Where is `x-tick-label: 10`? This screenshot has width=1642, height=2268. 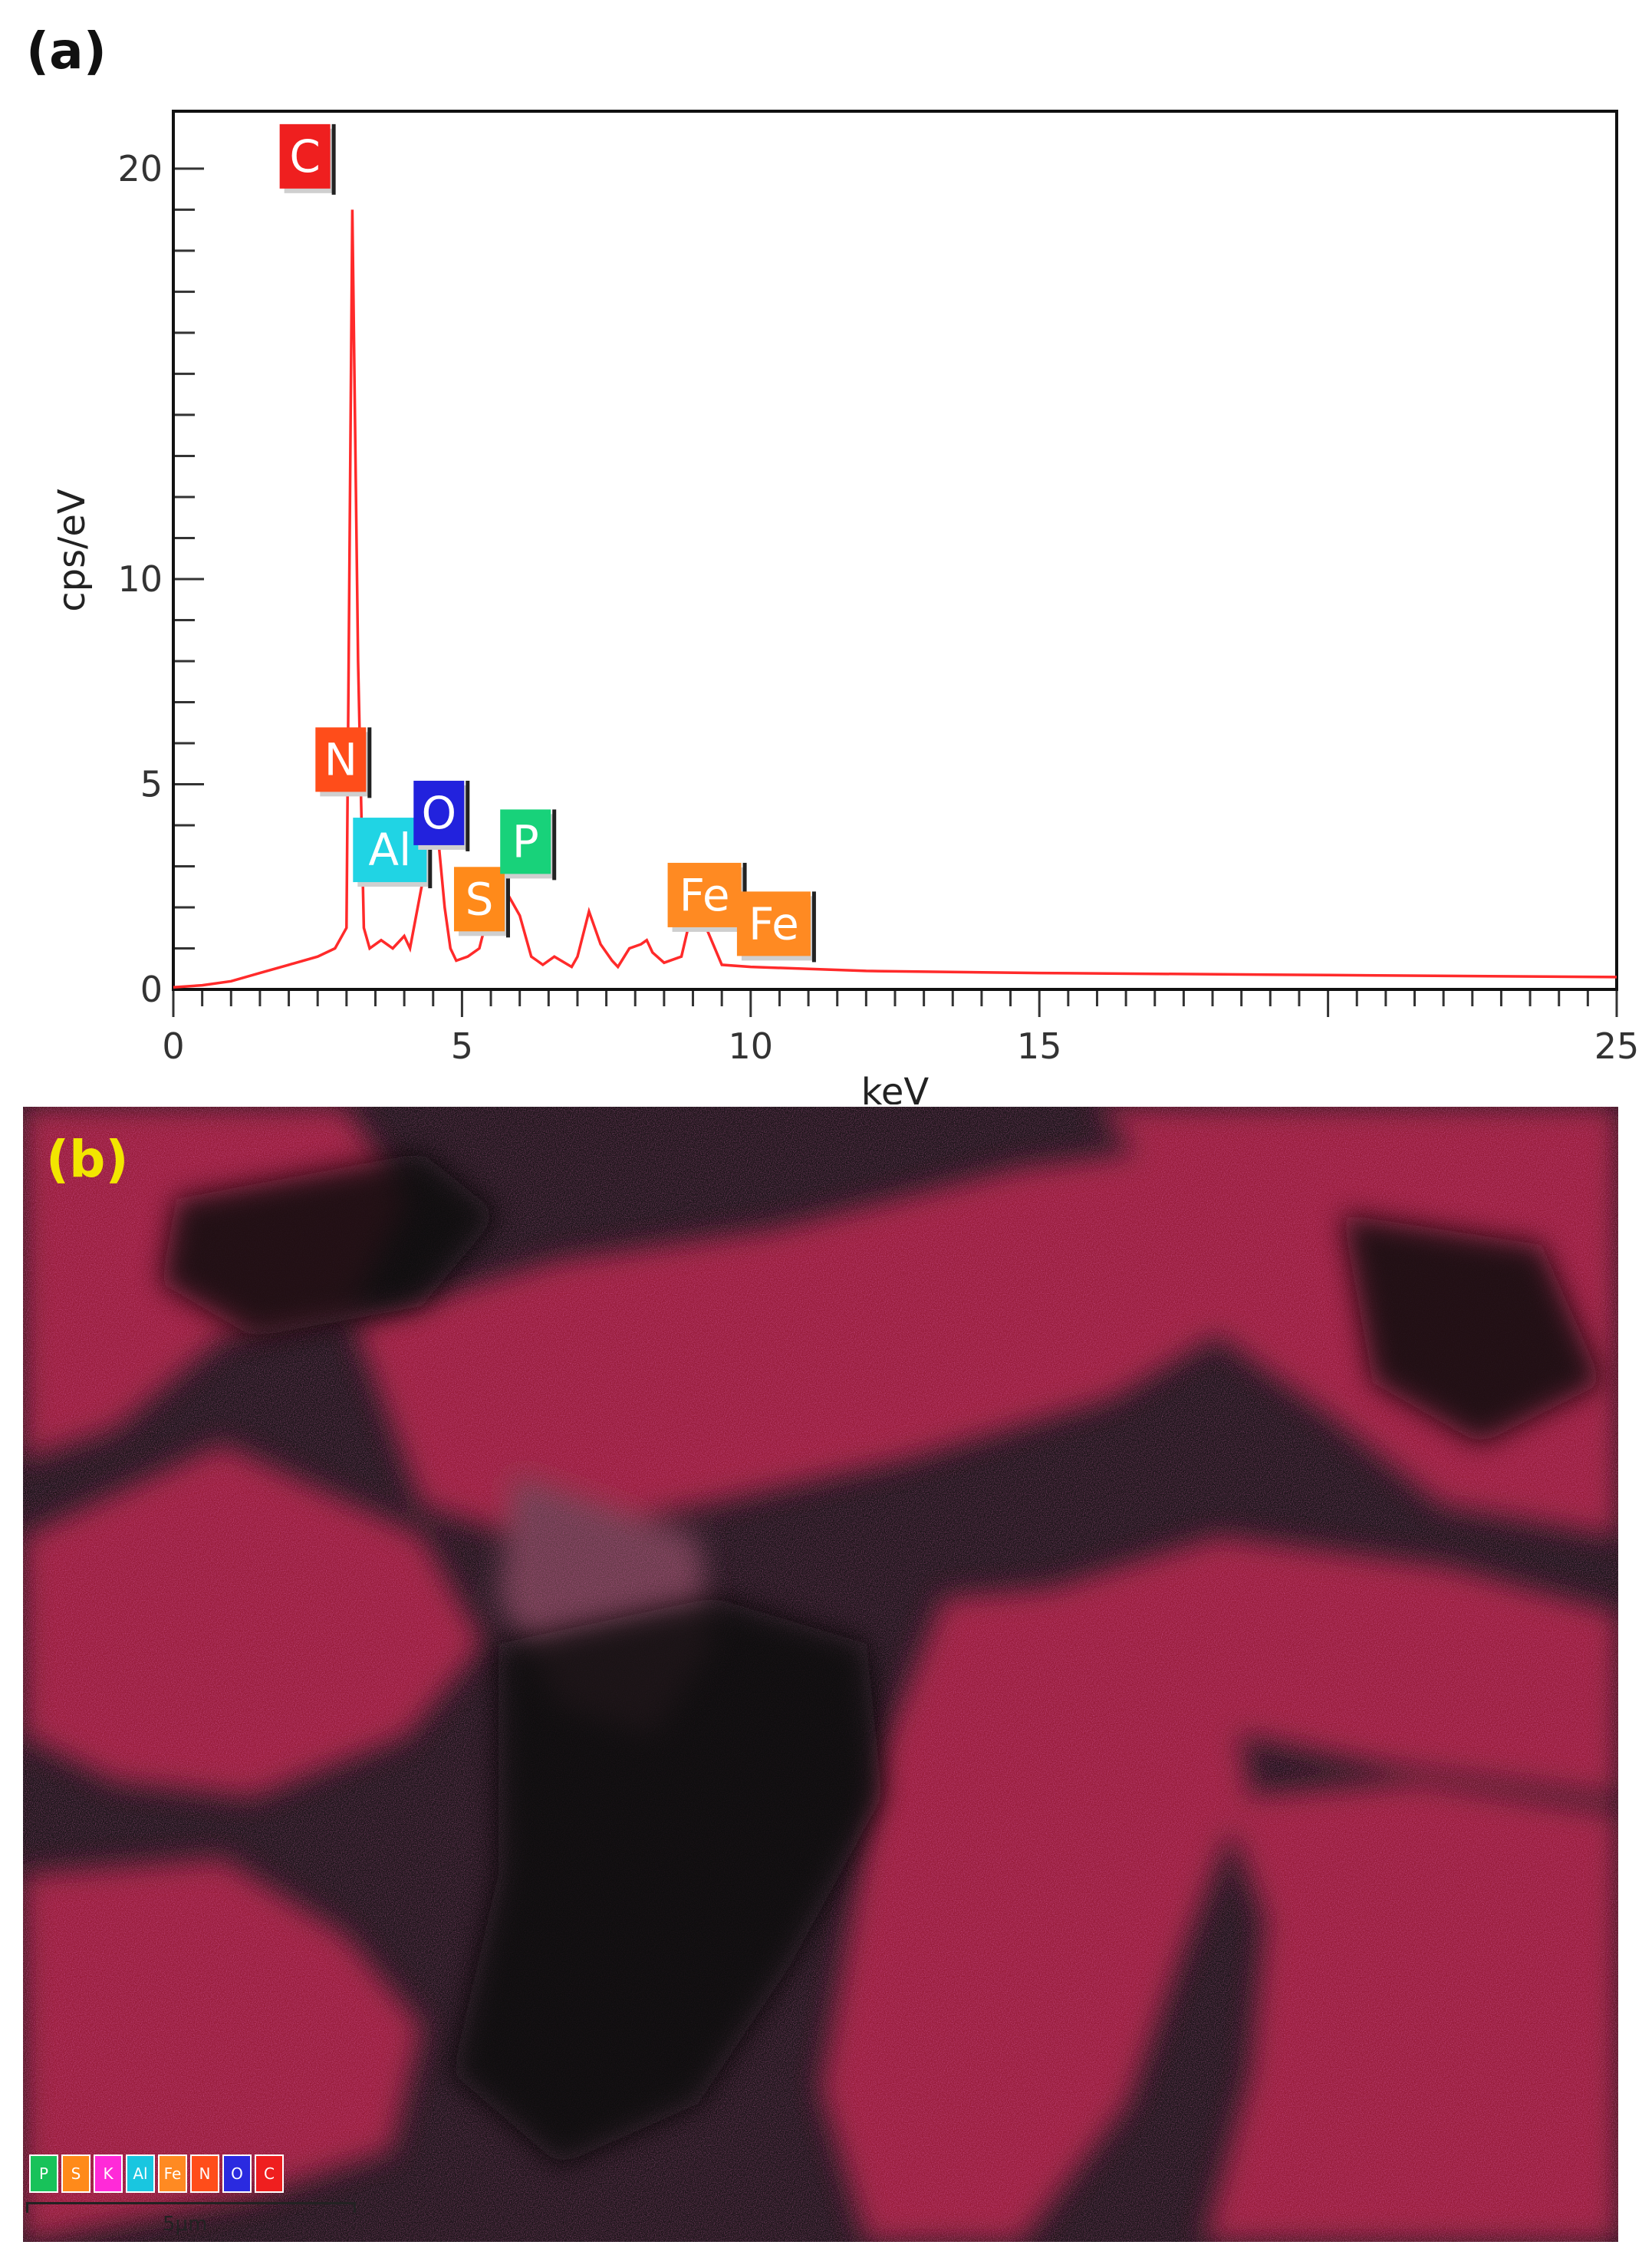 x-tick-label: 10 is located at coordinates (751, 1046).